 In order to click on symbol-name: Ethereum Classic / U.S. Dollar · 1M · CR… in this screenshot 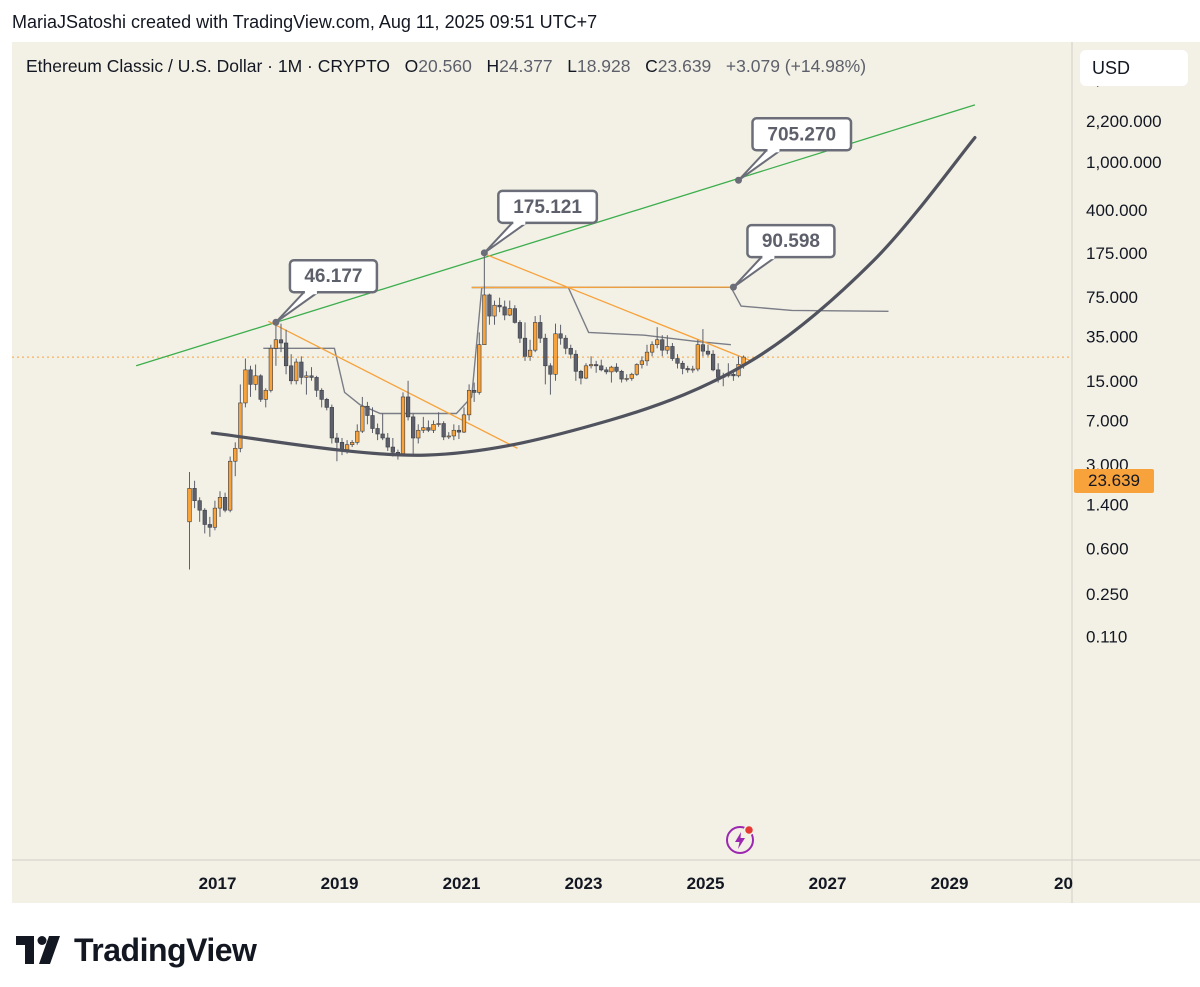, I will do `click(208, 66)`.